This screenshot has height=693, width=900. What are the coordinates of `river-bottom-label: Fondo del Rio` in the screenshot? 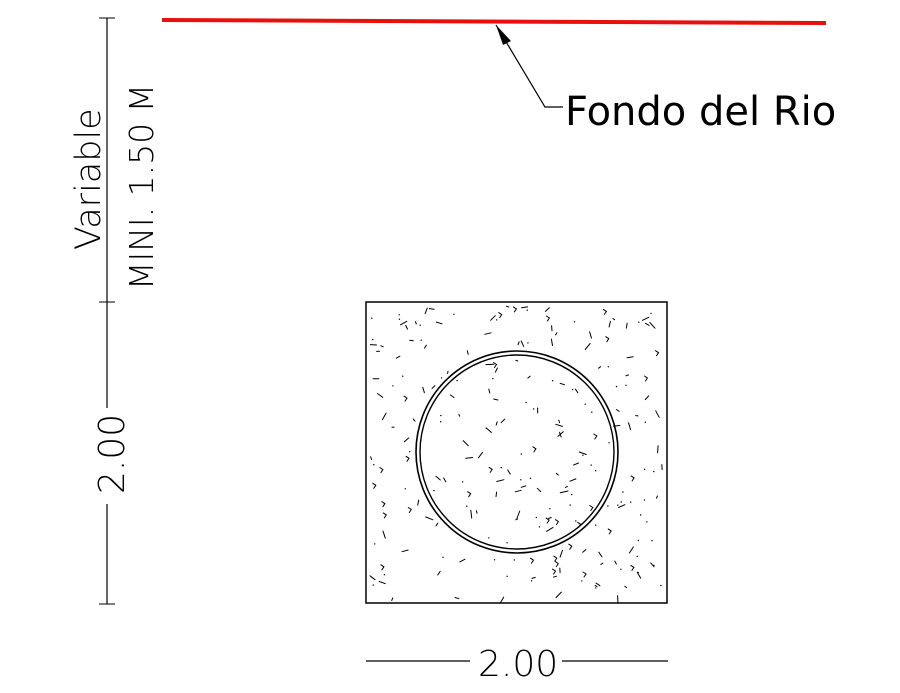 It's located at (700, 112).